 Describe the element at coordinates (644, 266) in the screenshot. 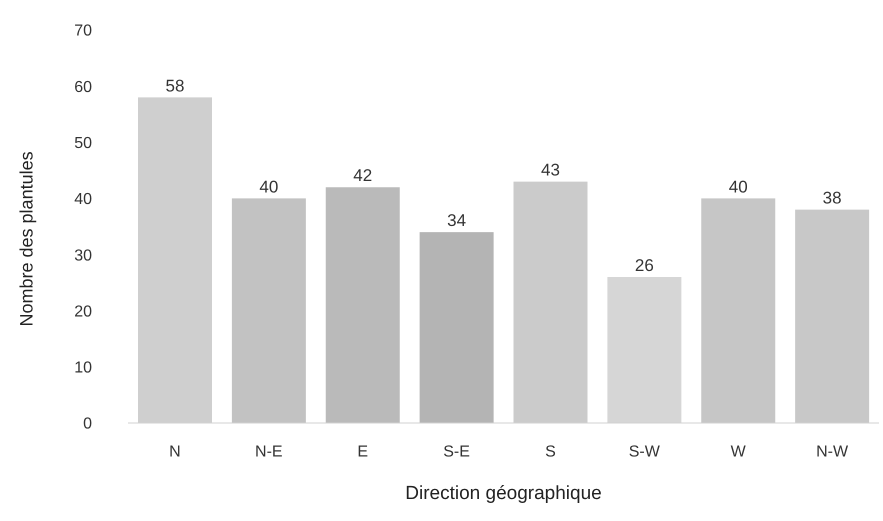

I see `data-label: 26` at that location.